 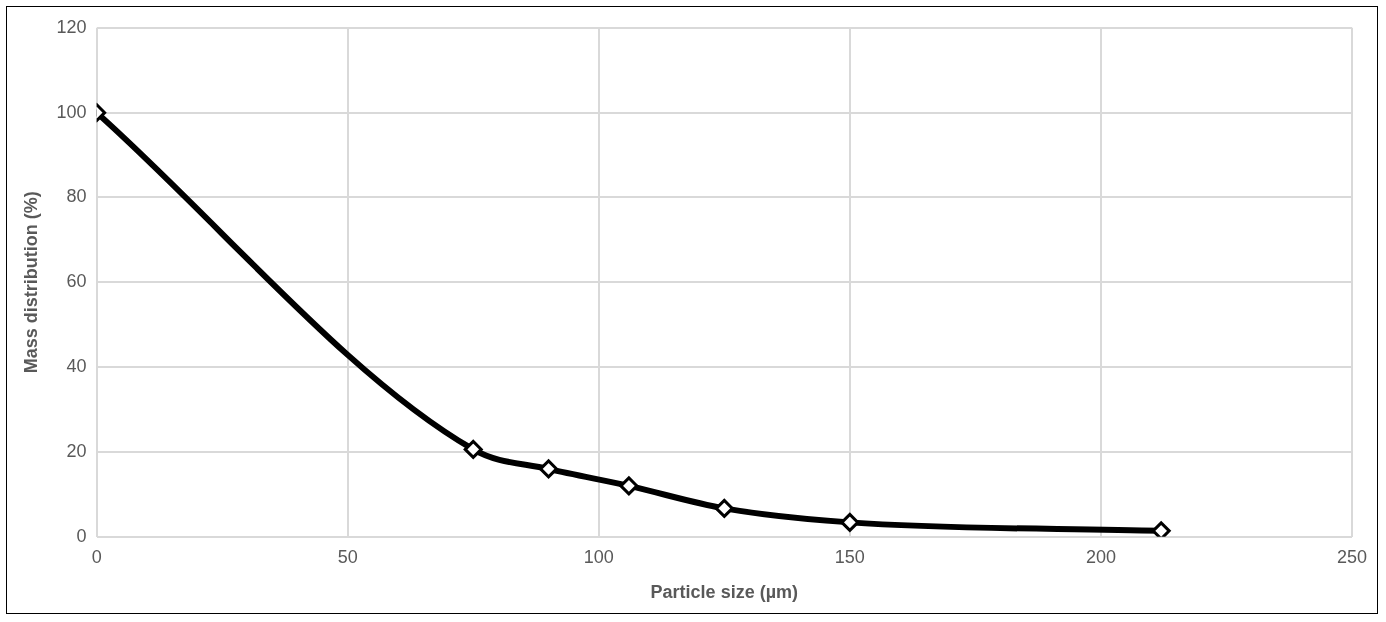 What do you see at coordinates (76, 366) in the screenshot?
I see `y-tick-label: 40` at bounding box center [76, 366].